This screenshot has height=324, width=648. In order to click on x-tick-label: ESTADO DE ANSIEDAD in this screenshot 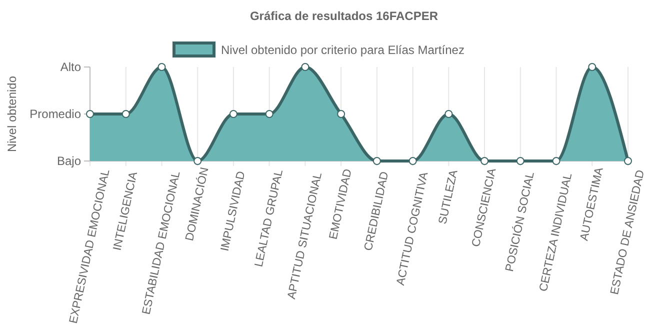, I will do `click(628, 232)`.